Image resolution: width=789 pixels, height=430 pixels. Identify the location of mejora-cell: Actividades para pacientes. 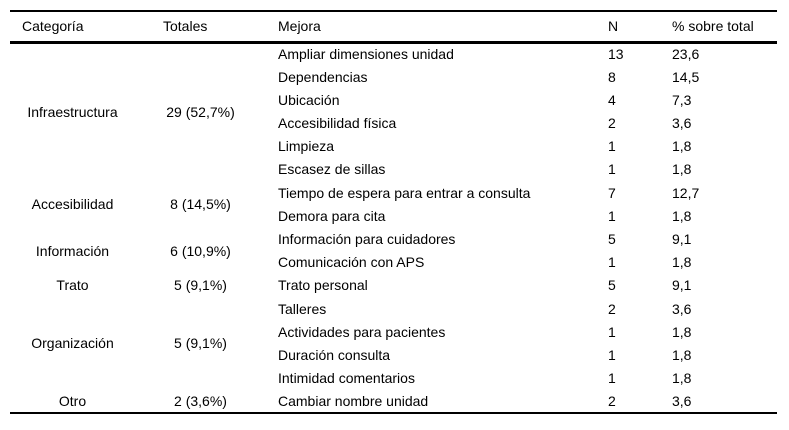
(362, 331).